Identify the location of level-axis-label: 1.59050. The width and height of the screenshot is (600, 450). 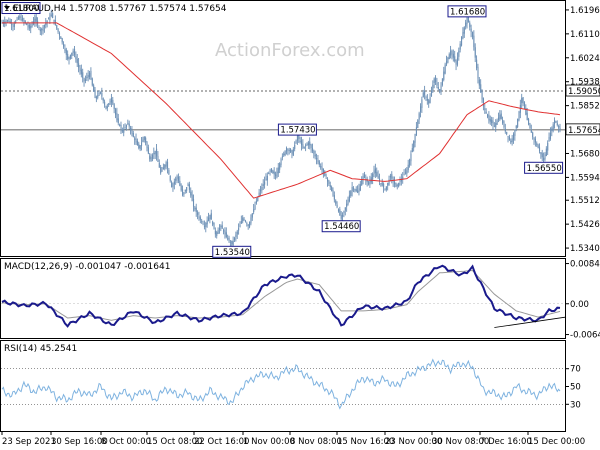
(584, 92).